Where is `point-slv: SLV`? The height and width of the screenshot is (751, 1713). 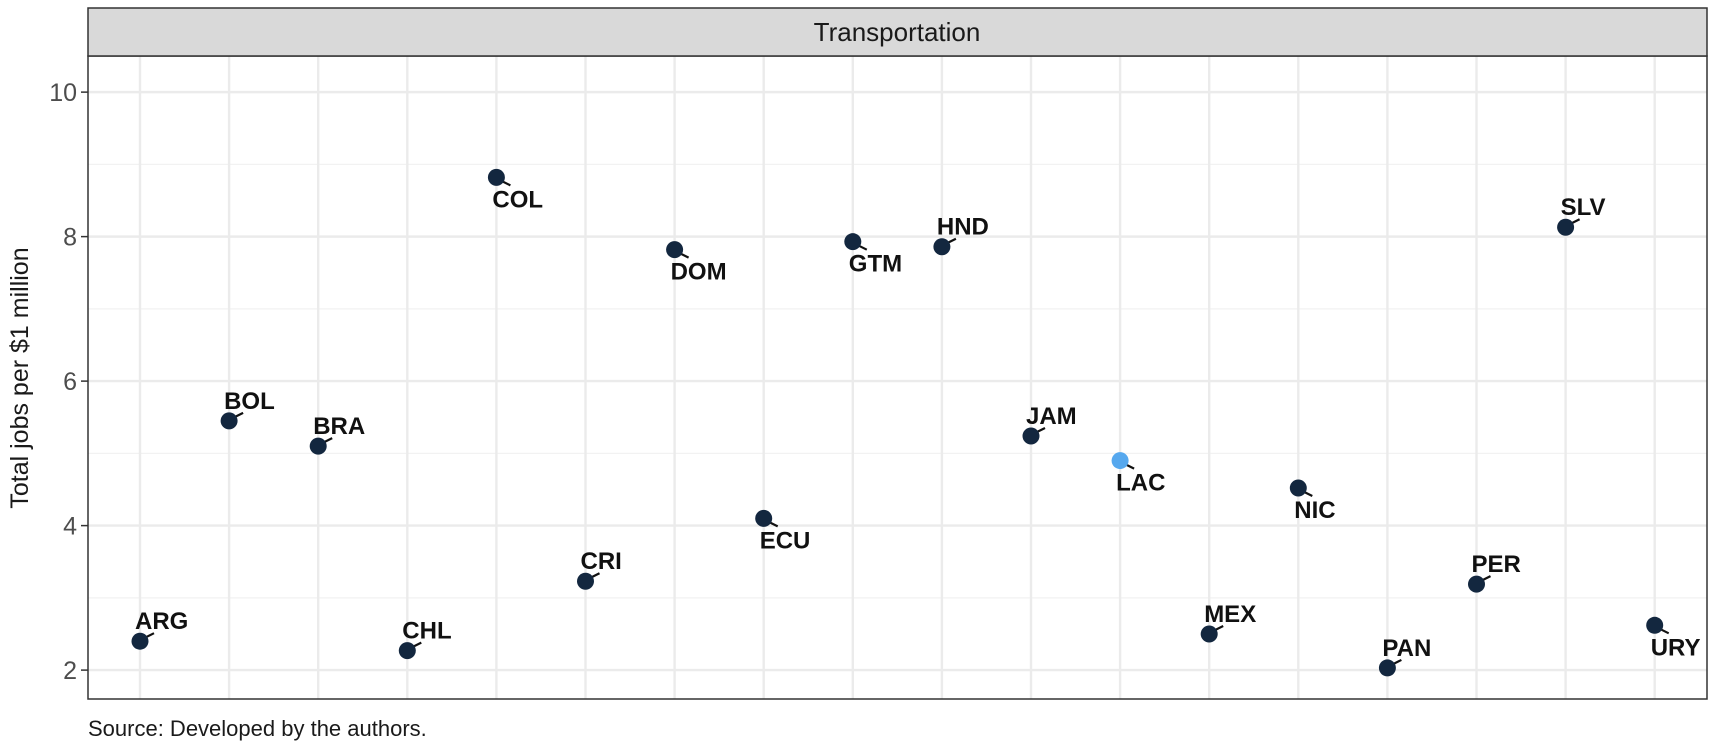
point-slv: SLV is located at coordinates (1581, 215).